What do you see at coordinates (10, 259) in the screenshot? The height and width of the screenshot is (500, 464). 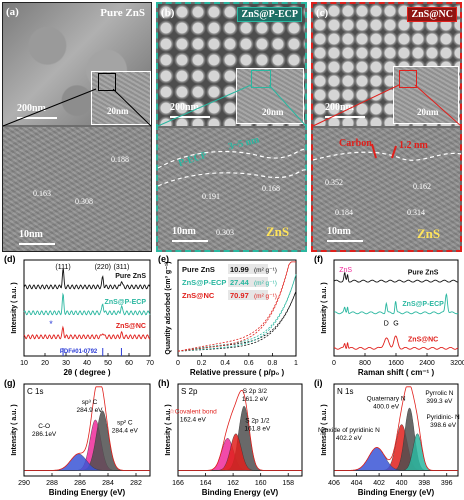 I see `chart-letter: (d)` at bounding box center [10, 259].